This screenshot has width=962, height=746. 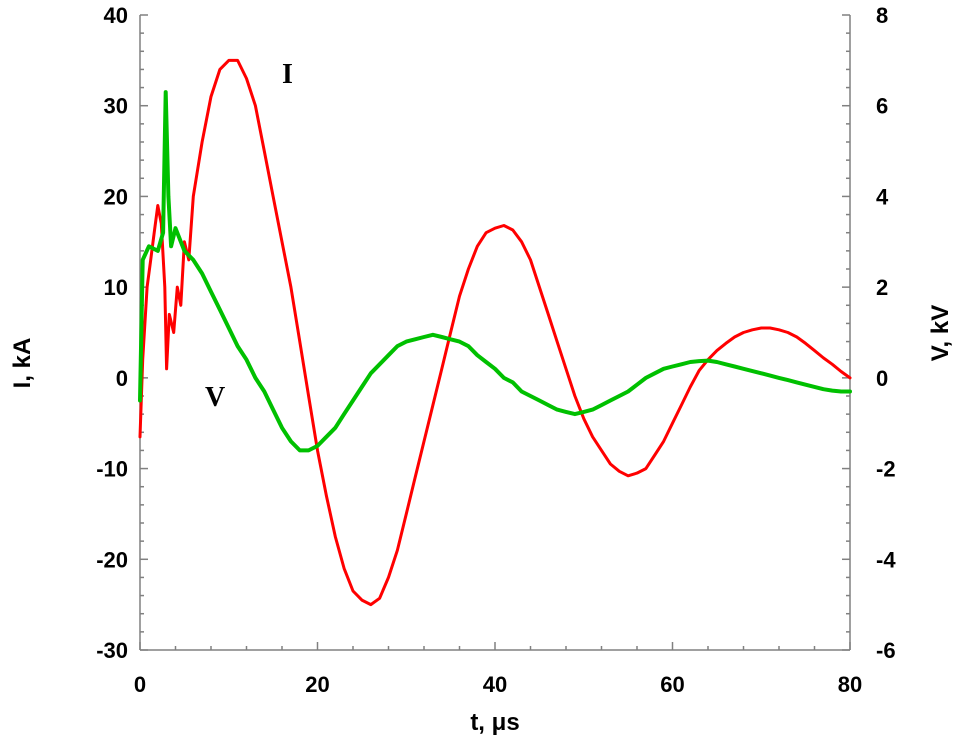 I want to click on series-label-i: I, so click(x=287, y=74).